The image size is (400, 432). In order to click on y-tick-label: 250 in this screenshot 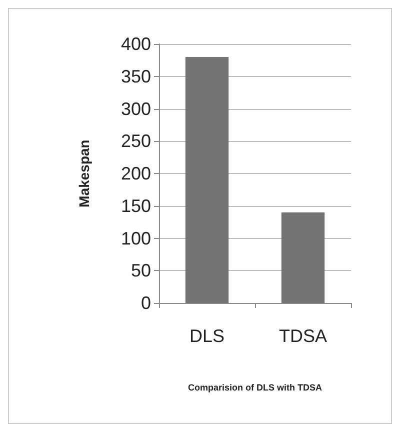, I will do `click(135, 141)`.